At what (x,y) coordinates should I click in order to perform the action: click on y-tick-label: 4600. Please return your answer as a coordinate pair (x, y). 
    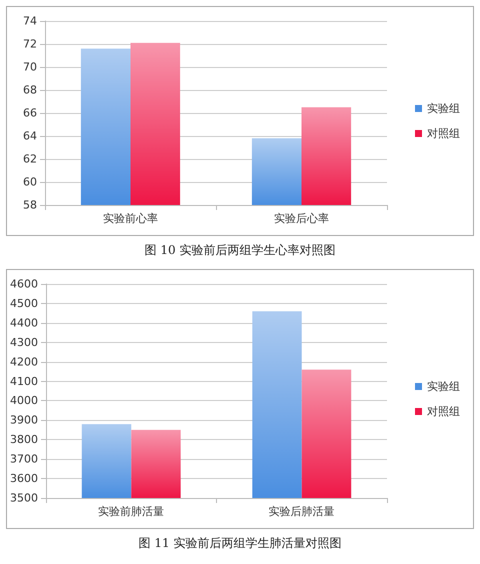
    Looking at the image, I should click on (24, 284).